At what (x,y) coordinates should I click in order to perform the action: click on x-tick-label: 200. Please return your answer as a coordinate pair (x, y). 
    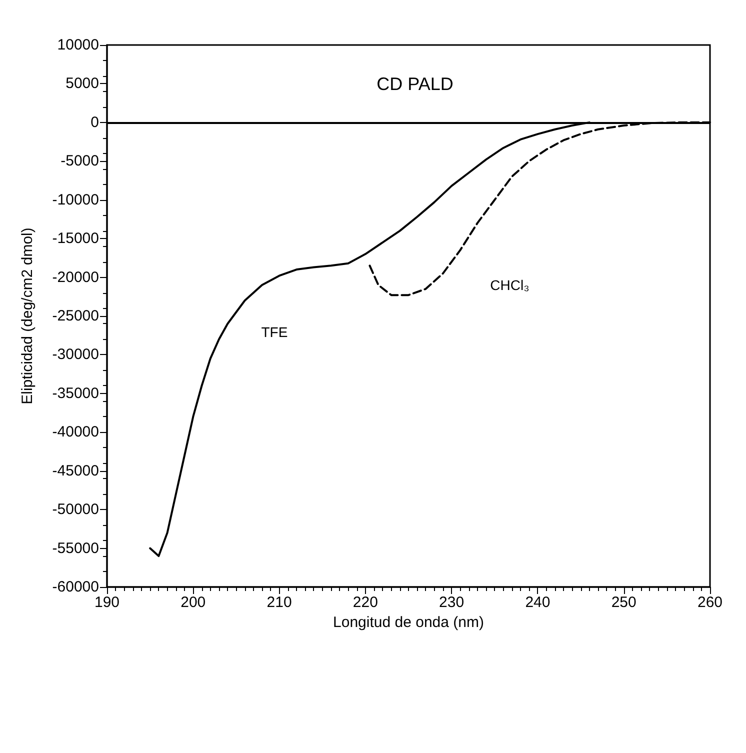
    Looking at the image, I should click on (193, 602).